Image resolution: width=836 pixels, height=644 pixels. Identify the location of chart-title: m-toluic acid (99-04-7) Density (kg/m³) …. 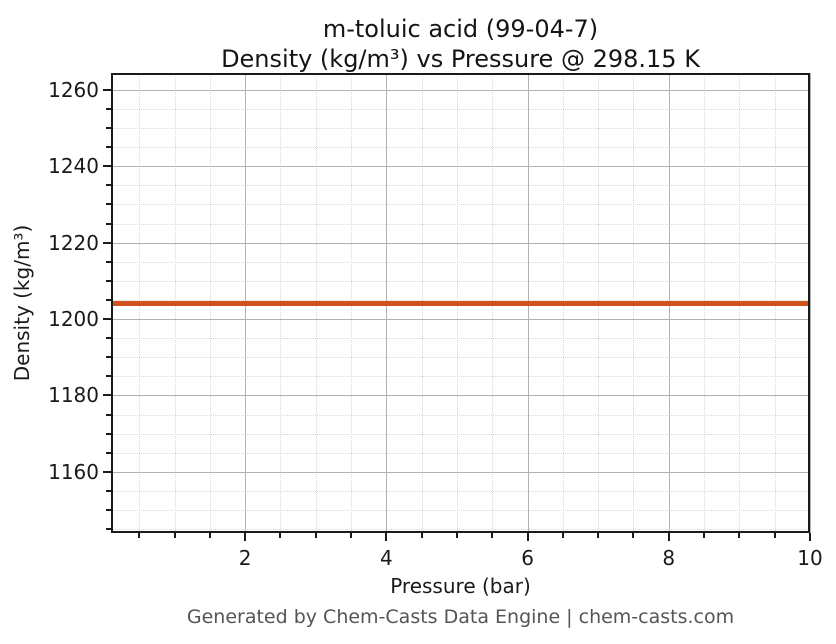
(460, 44).